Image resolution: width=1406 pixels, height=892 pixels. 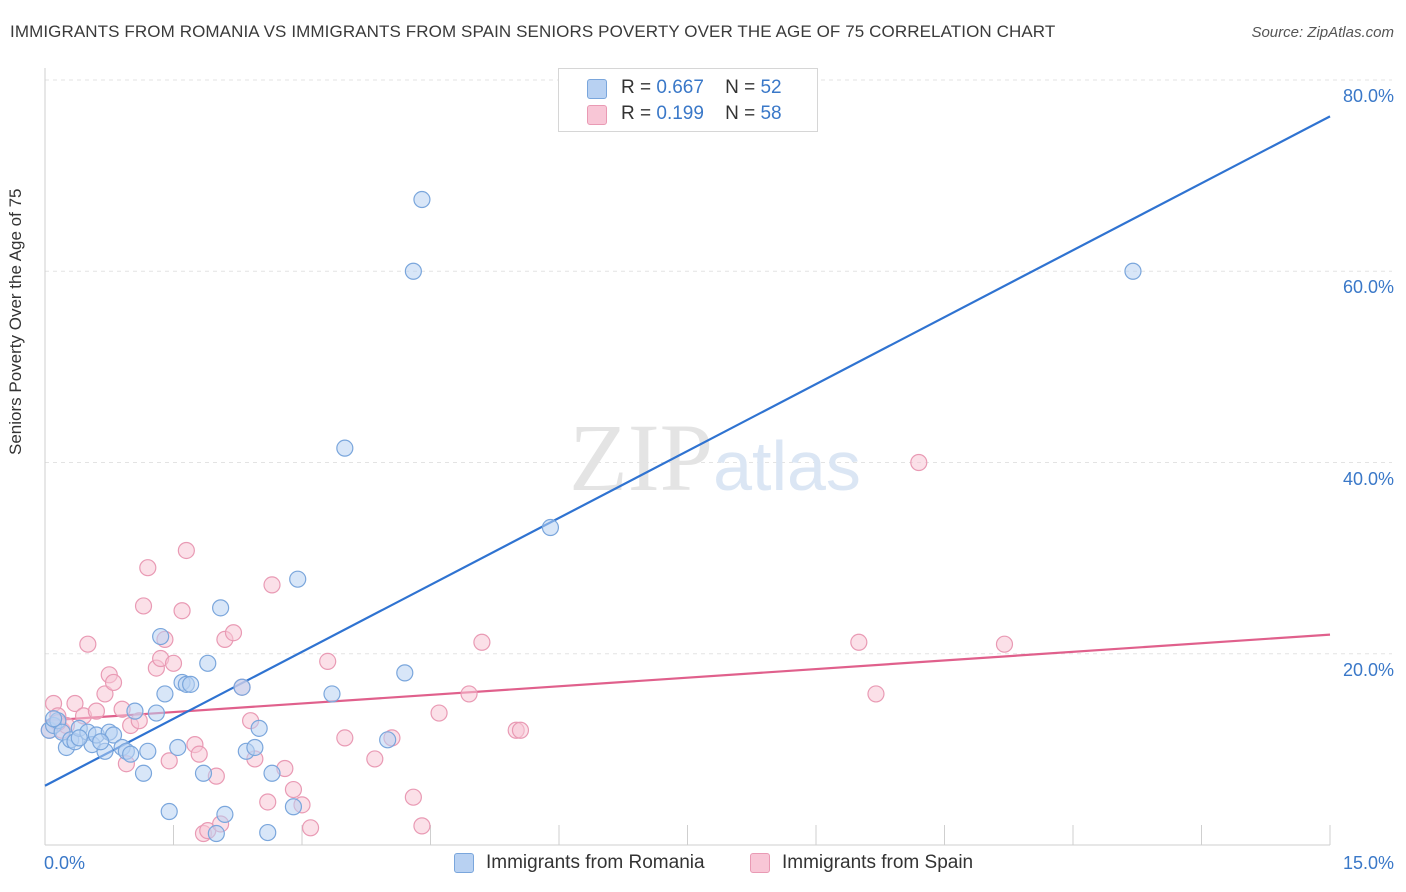 I want to click on spain-legend-label: Immigrants from Spain, so click(x=878, y=862).